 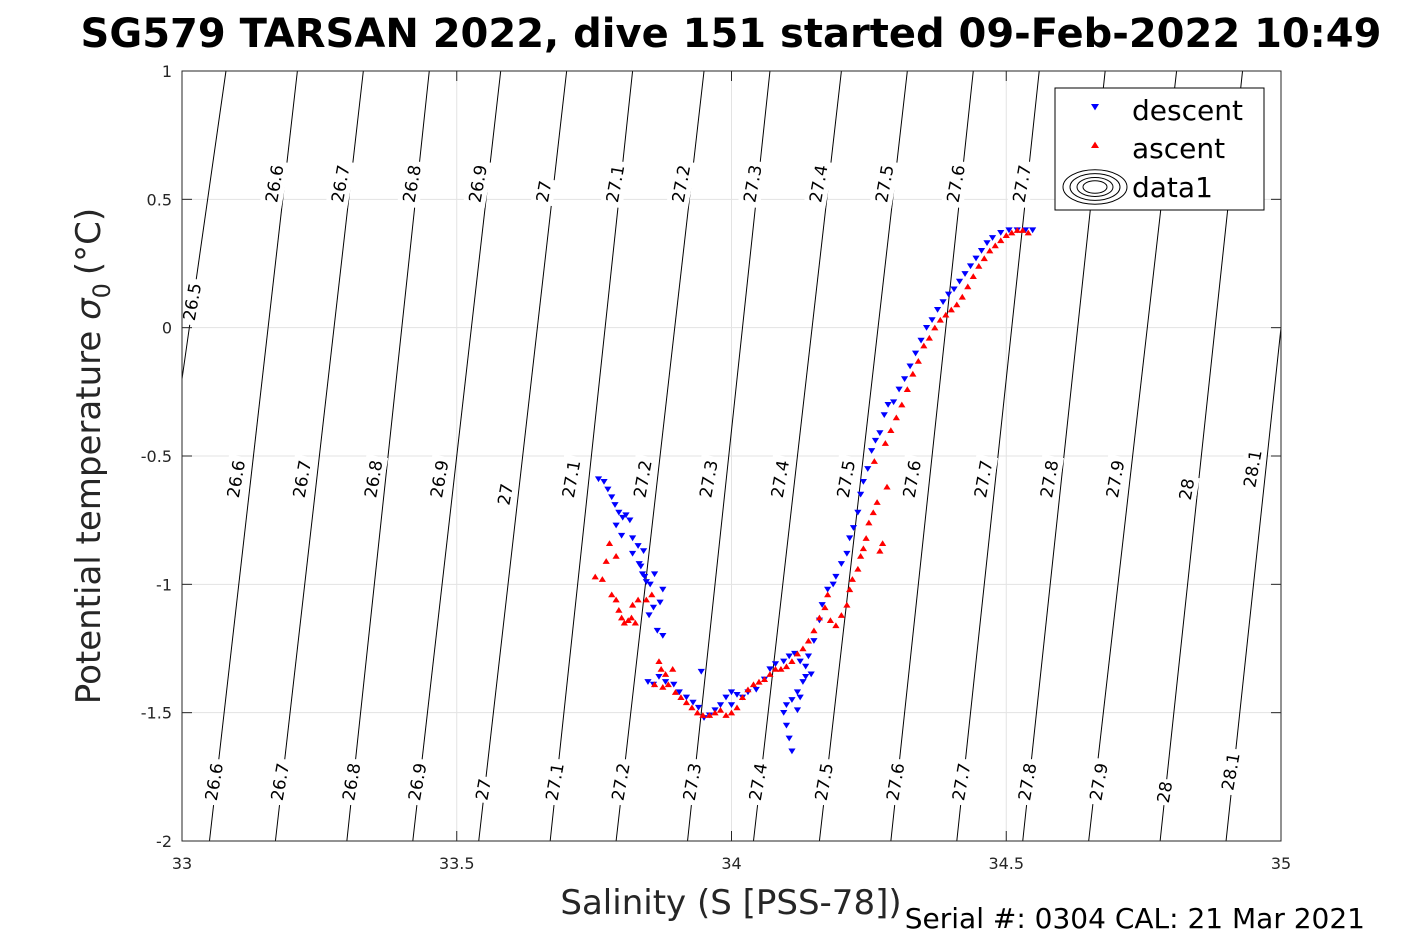 I want to click on isopycnal-label: 26.9, so click(x=417, y=782).